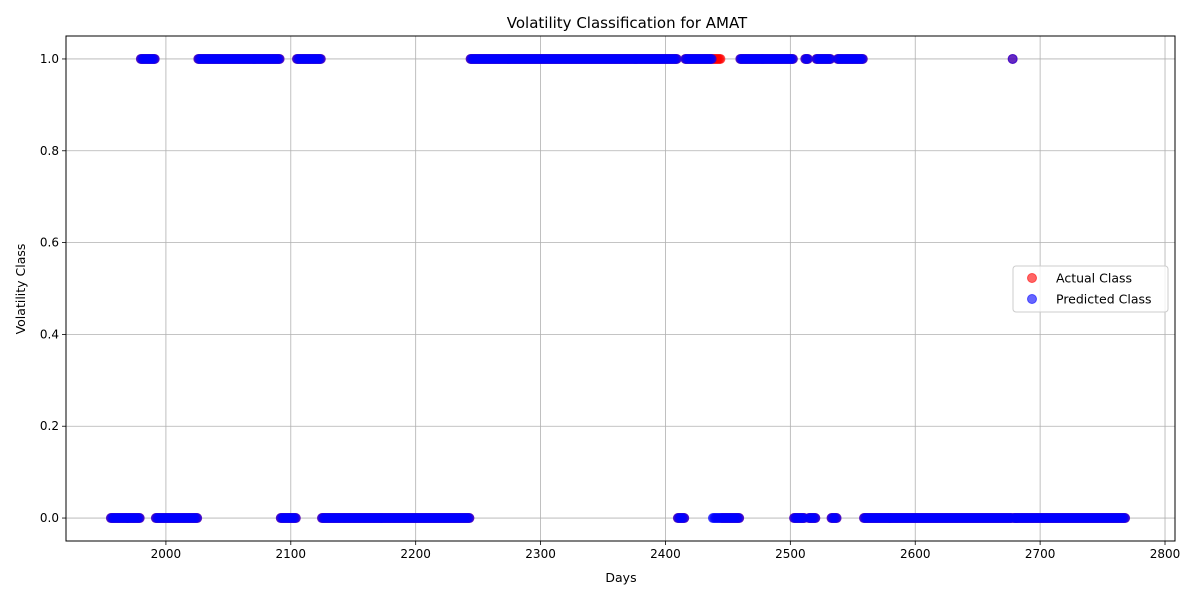 The image size is (1200, 600). I want to click on x-tick-label: 2600, so click(915, 554).